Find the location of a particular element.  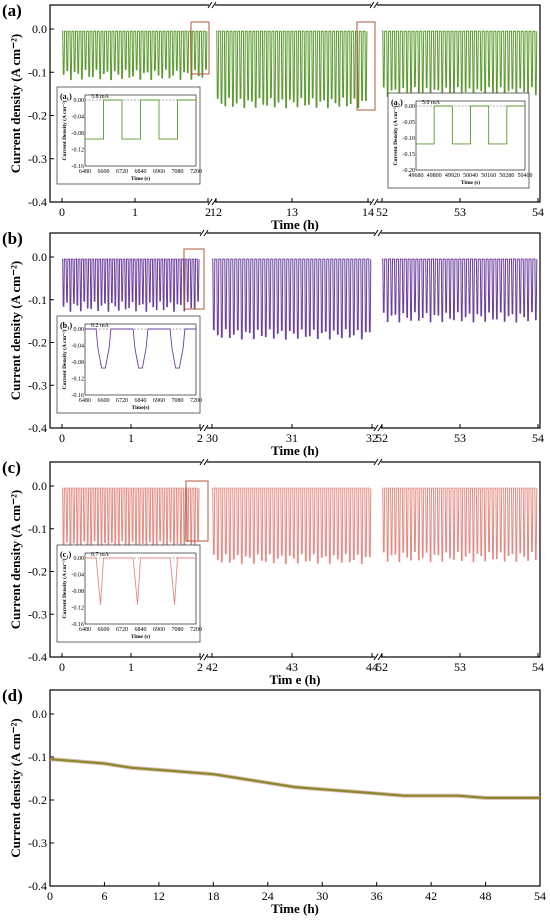

x-tick-label: 48 is located at coordinates (486, 896).